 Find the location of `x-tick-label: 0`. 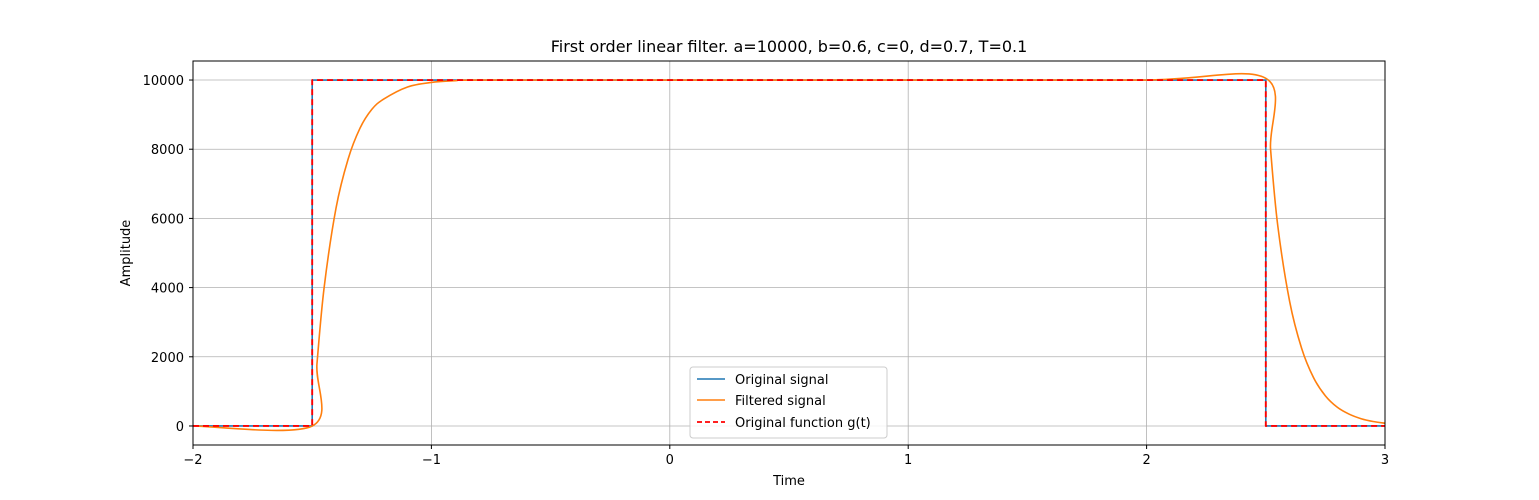

x-tick-label: 0 is located at coordinates (670, 460).